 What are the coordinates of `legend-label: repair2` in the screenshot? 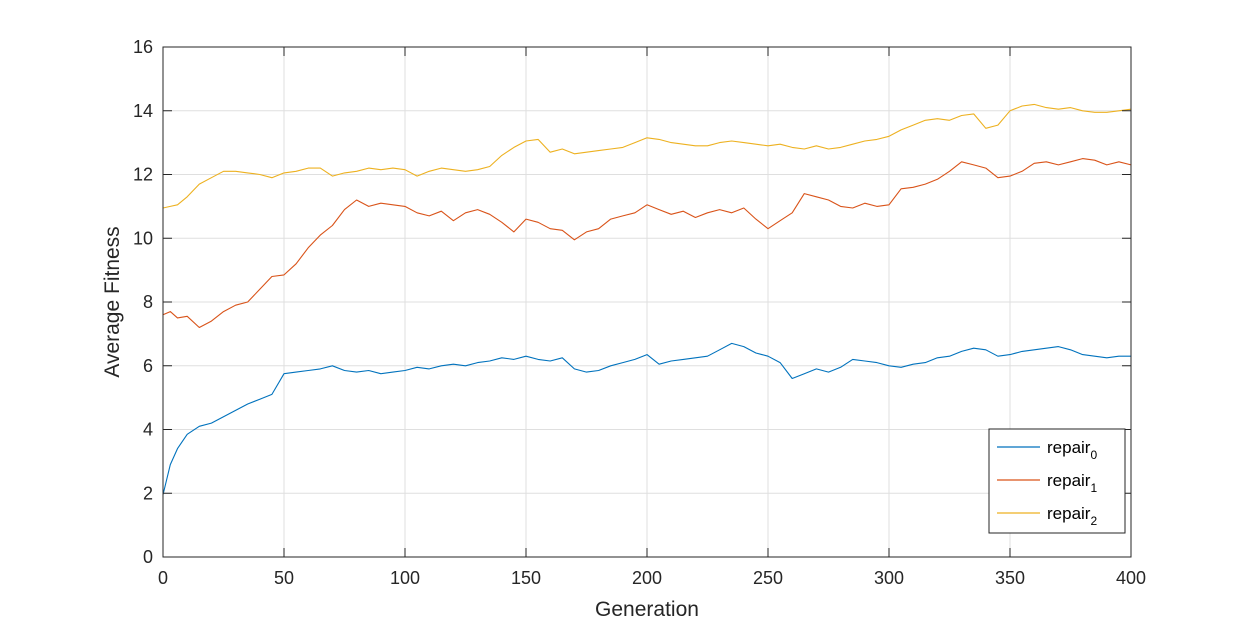 It's located at (1072, 516).